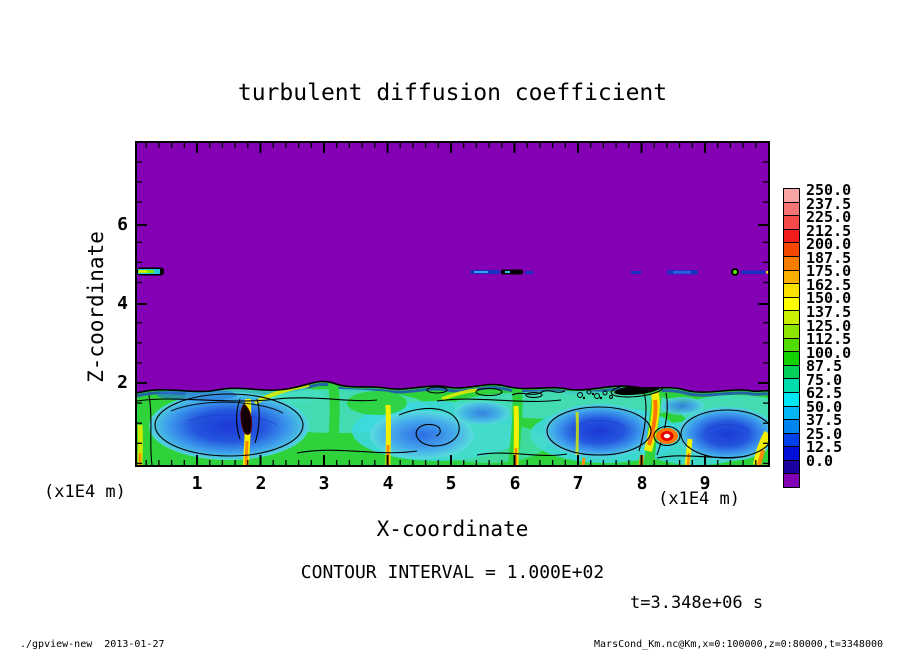  Describe the element at coordinates (829, 284) in the screenshot. I see `colorbar-tick-label: 162.5` at that location.